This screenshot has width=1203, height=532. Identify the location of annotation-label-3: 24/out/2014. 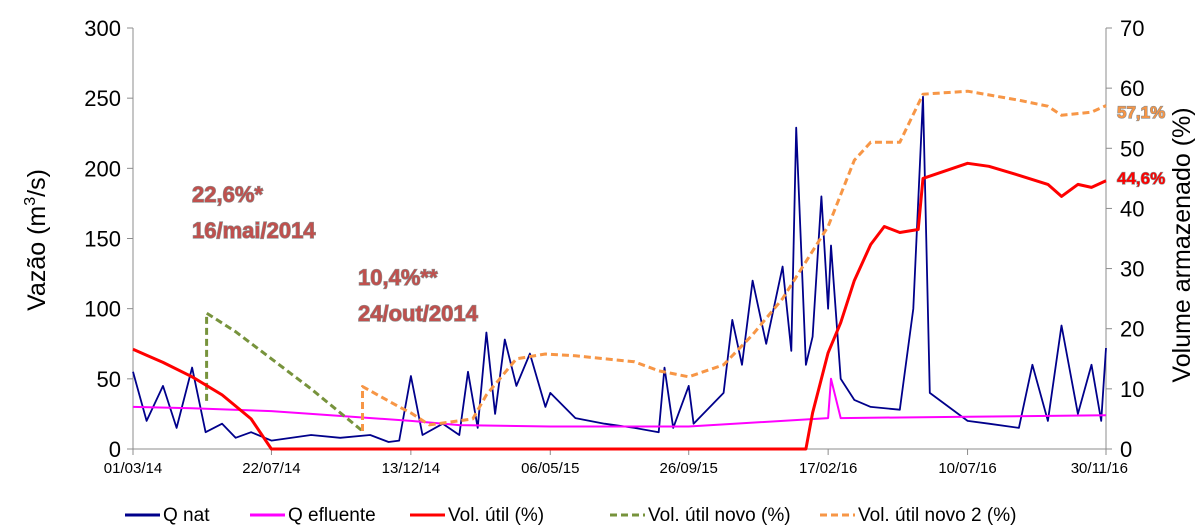
(418, 313).